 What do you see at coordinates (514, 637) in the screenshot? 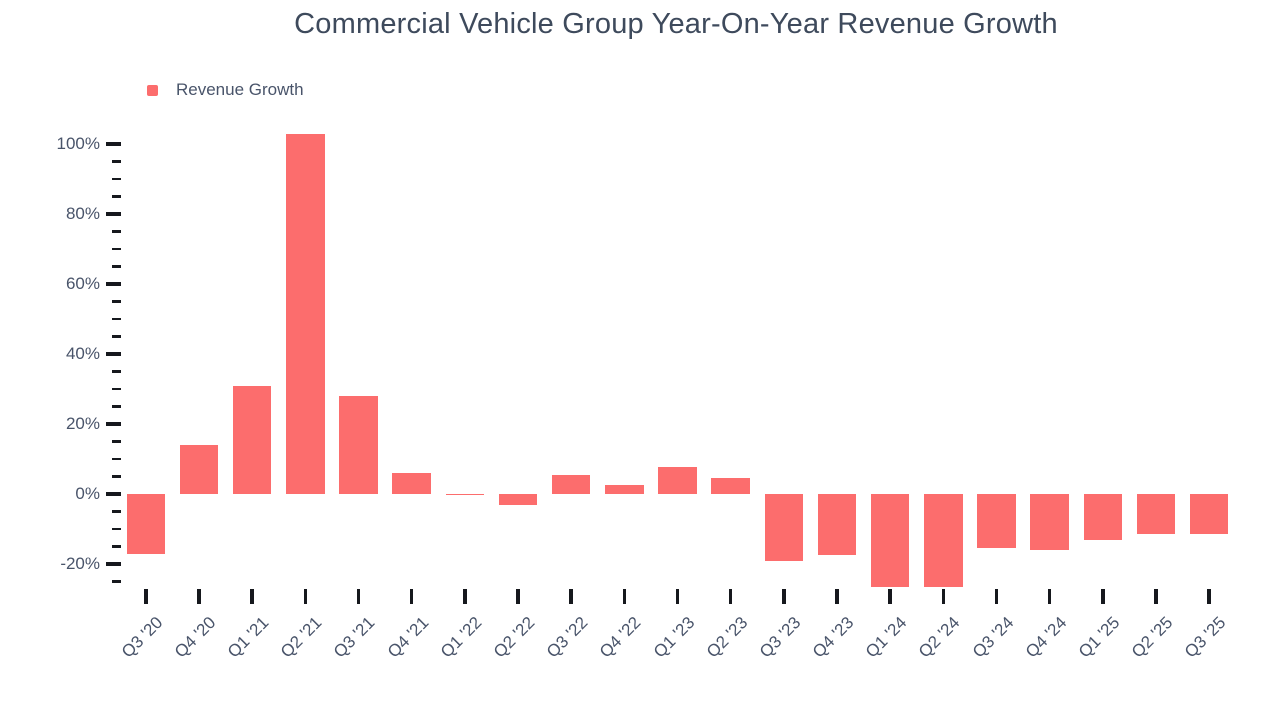
I see `x-axis-tick-label: Q2 '22` at bounding box center [514, 637].